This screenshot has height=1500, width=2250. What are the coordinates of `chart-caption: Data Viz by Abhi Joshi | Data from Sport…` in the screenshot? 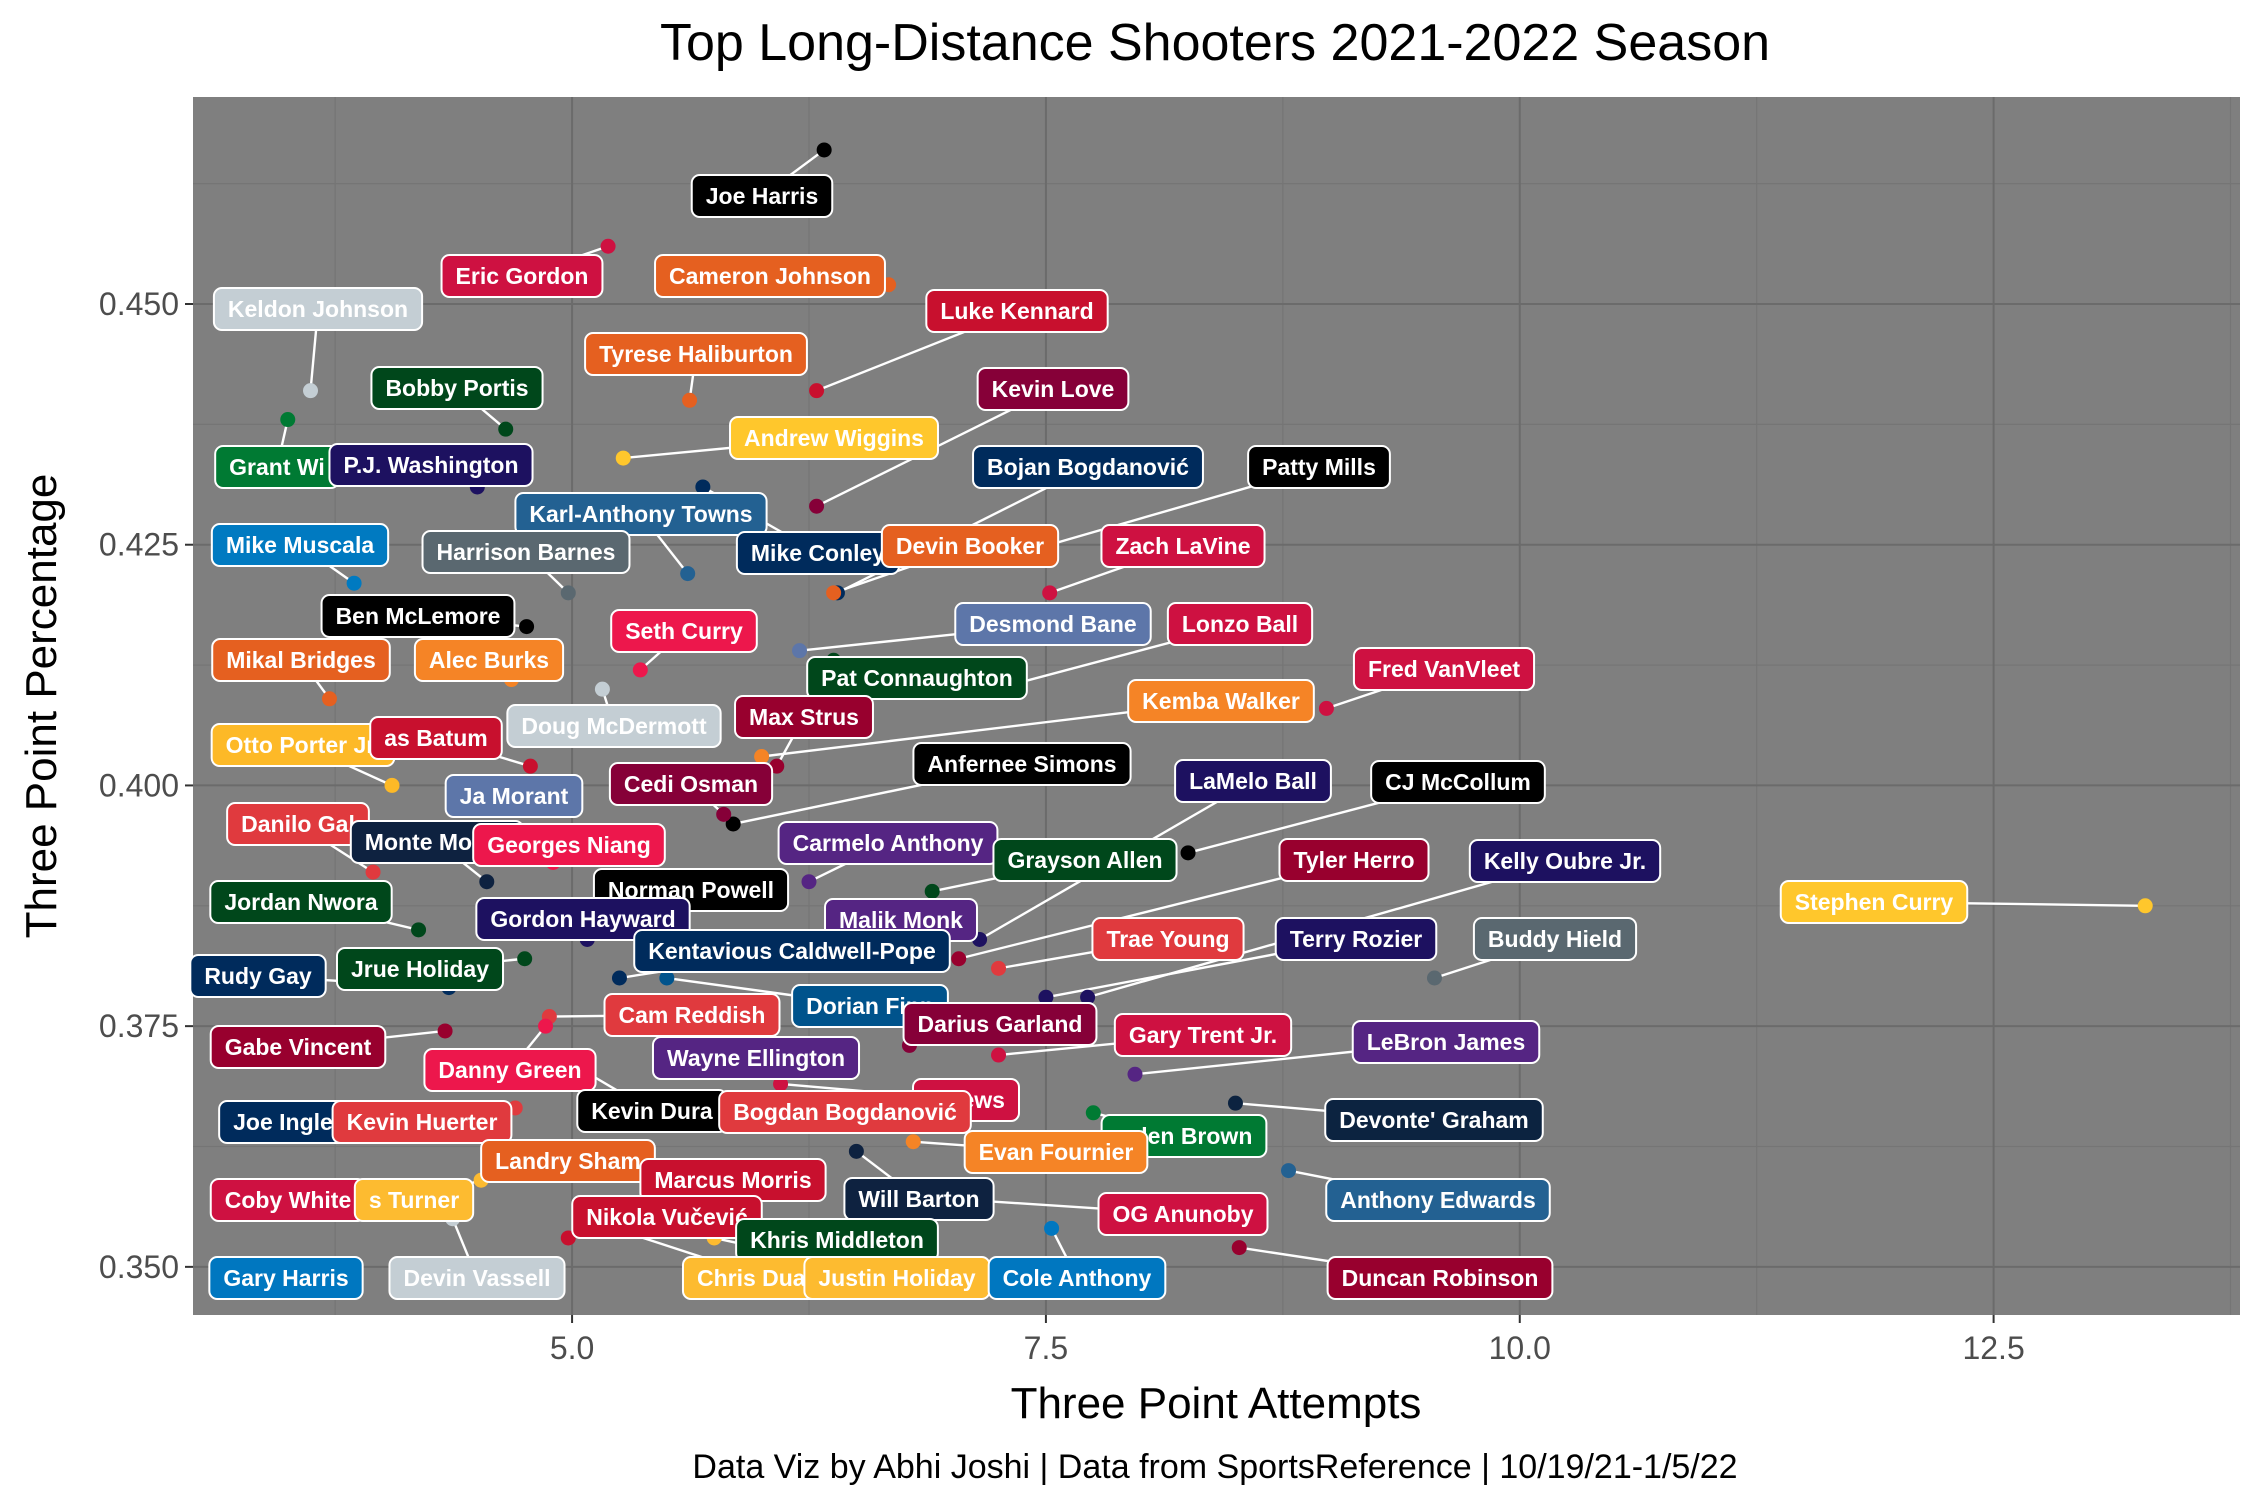 It's located at (1214, 1467).